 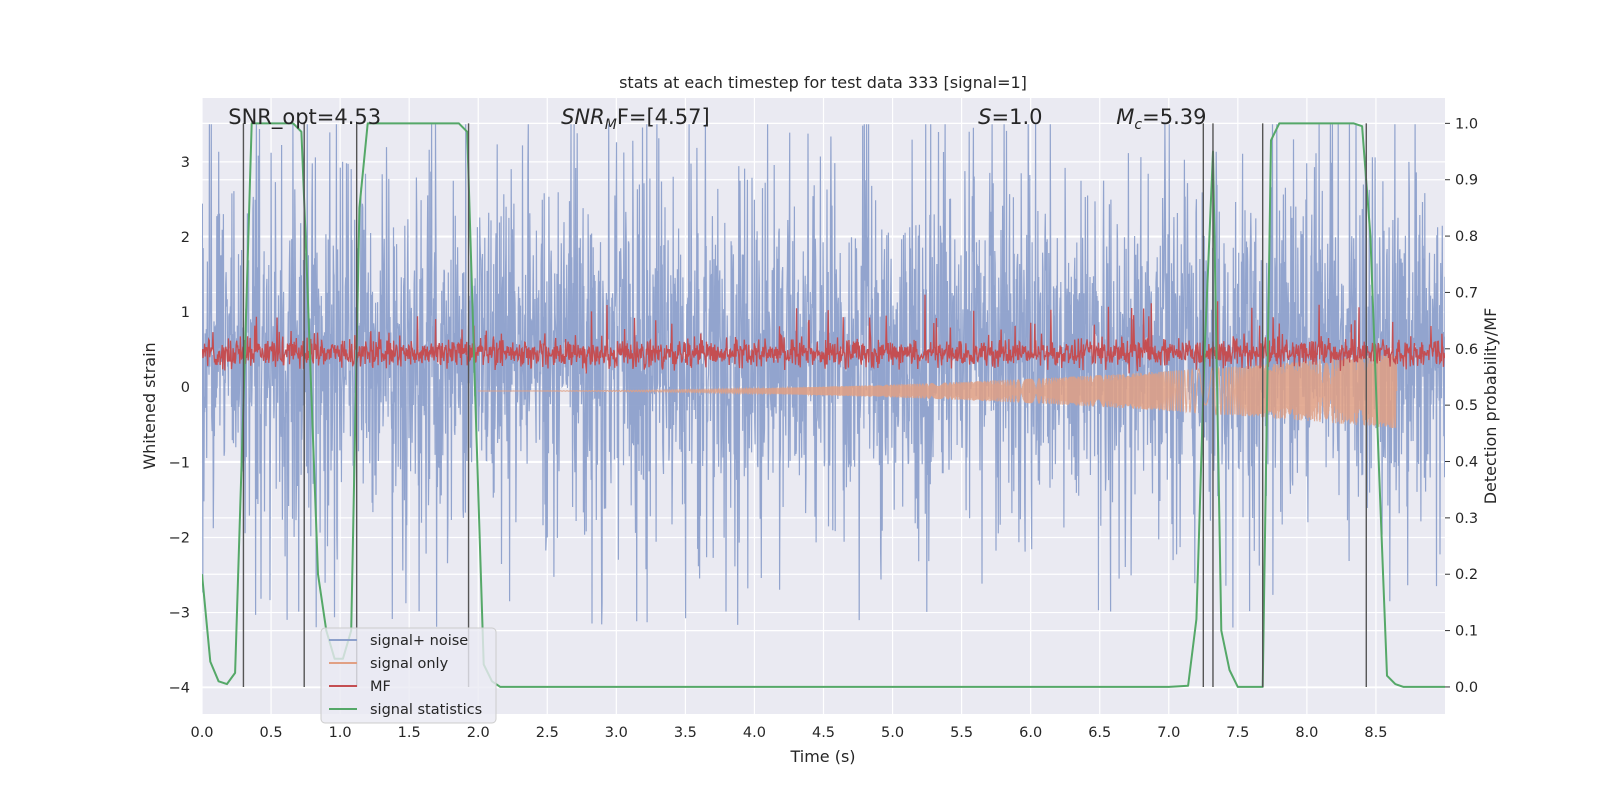 What do you see at coordinates (1466, 632) in the screenshot?
I see `y-right-tick-label-9: 0.1` at bounding box center [1466, 632].